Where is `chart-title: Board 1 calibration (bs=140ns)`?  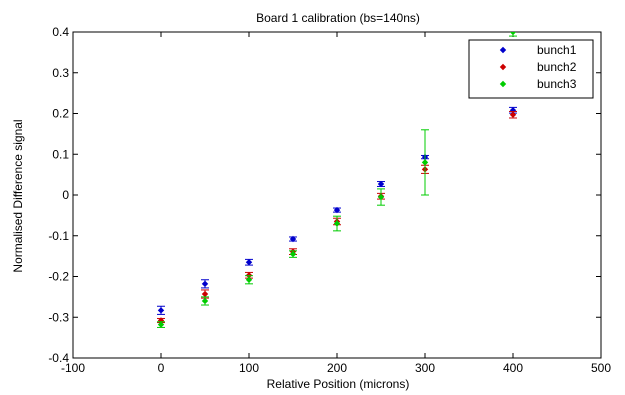
chart-title: Board 1 calibration (bs=140ns) is located at coordinates (338, 18).